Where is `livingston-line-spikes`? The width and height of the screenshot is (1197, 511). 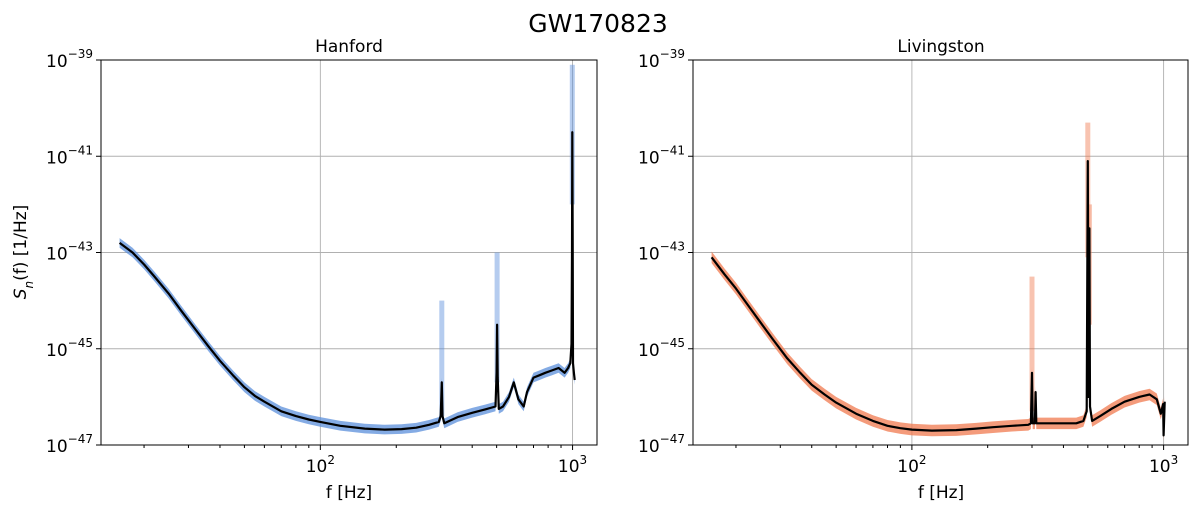 livingston-line-spikes is located at coordinates (1060, 267).